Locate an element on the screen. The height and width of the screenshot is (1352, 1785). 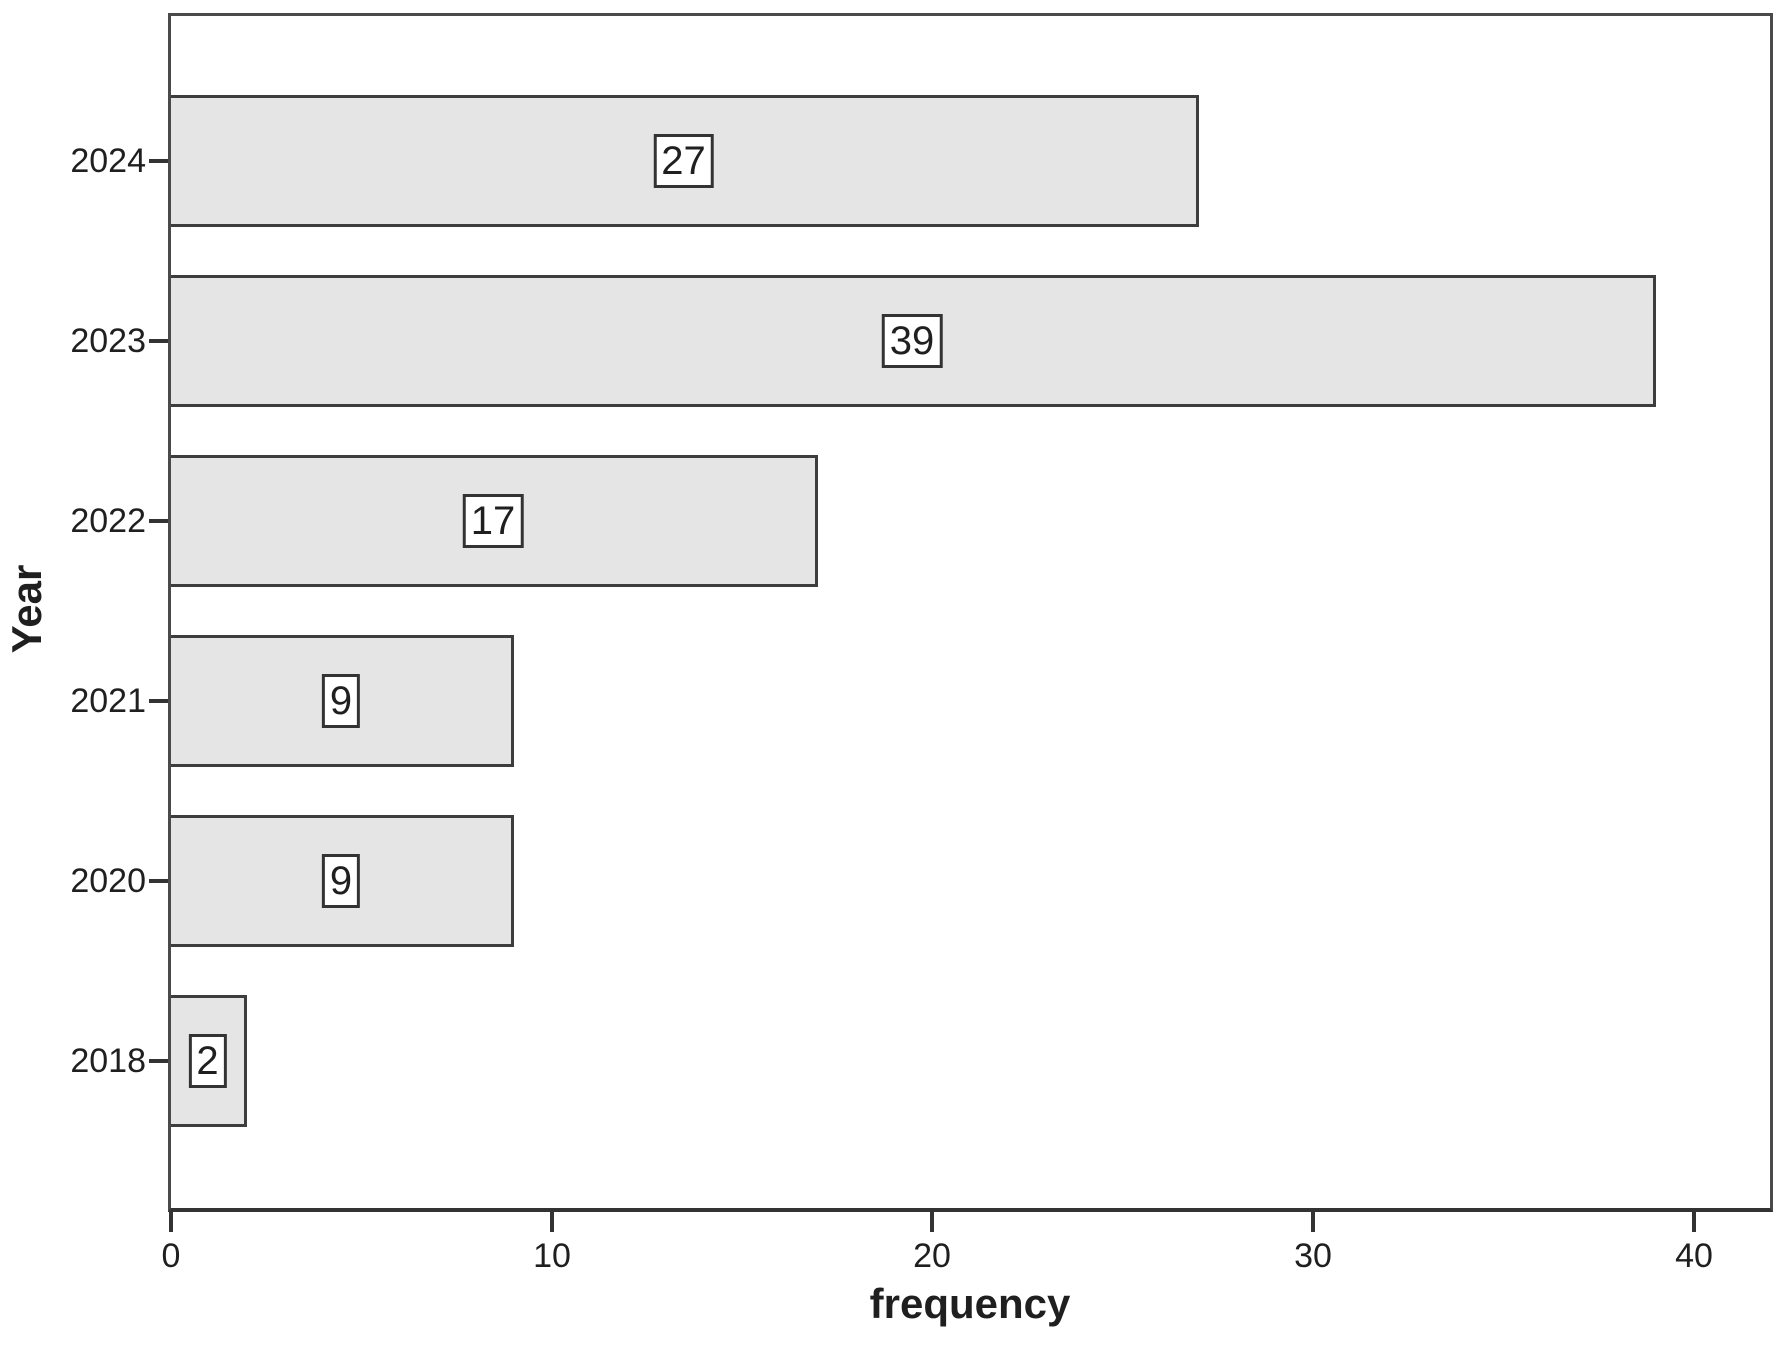
bar-2023: 39 is located at coordinates (913, 341).